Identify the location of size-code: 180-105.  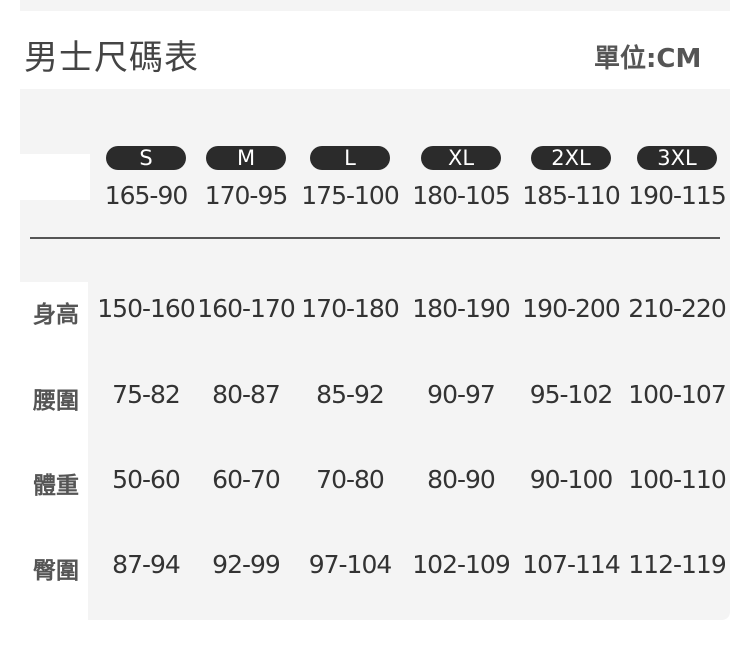
(461, 195).